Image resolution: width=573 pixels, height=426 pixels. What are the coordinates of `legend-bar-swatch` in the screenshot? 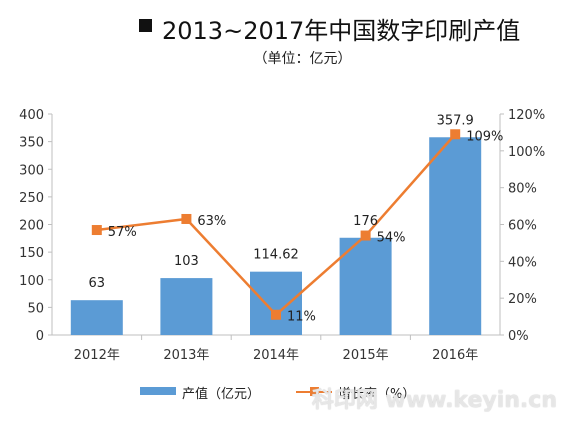 It's located at (158, 391).